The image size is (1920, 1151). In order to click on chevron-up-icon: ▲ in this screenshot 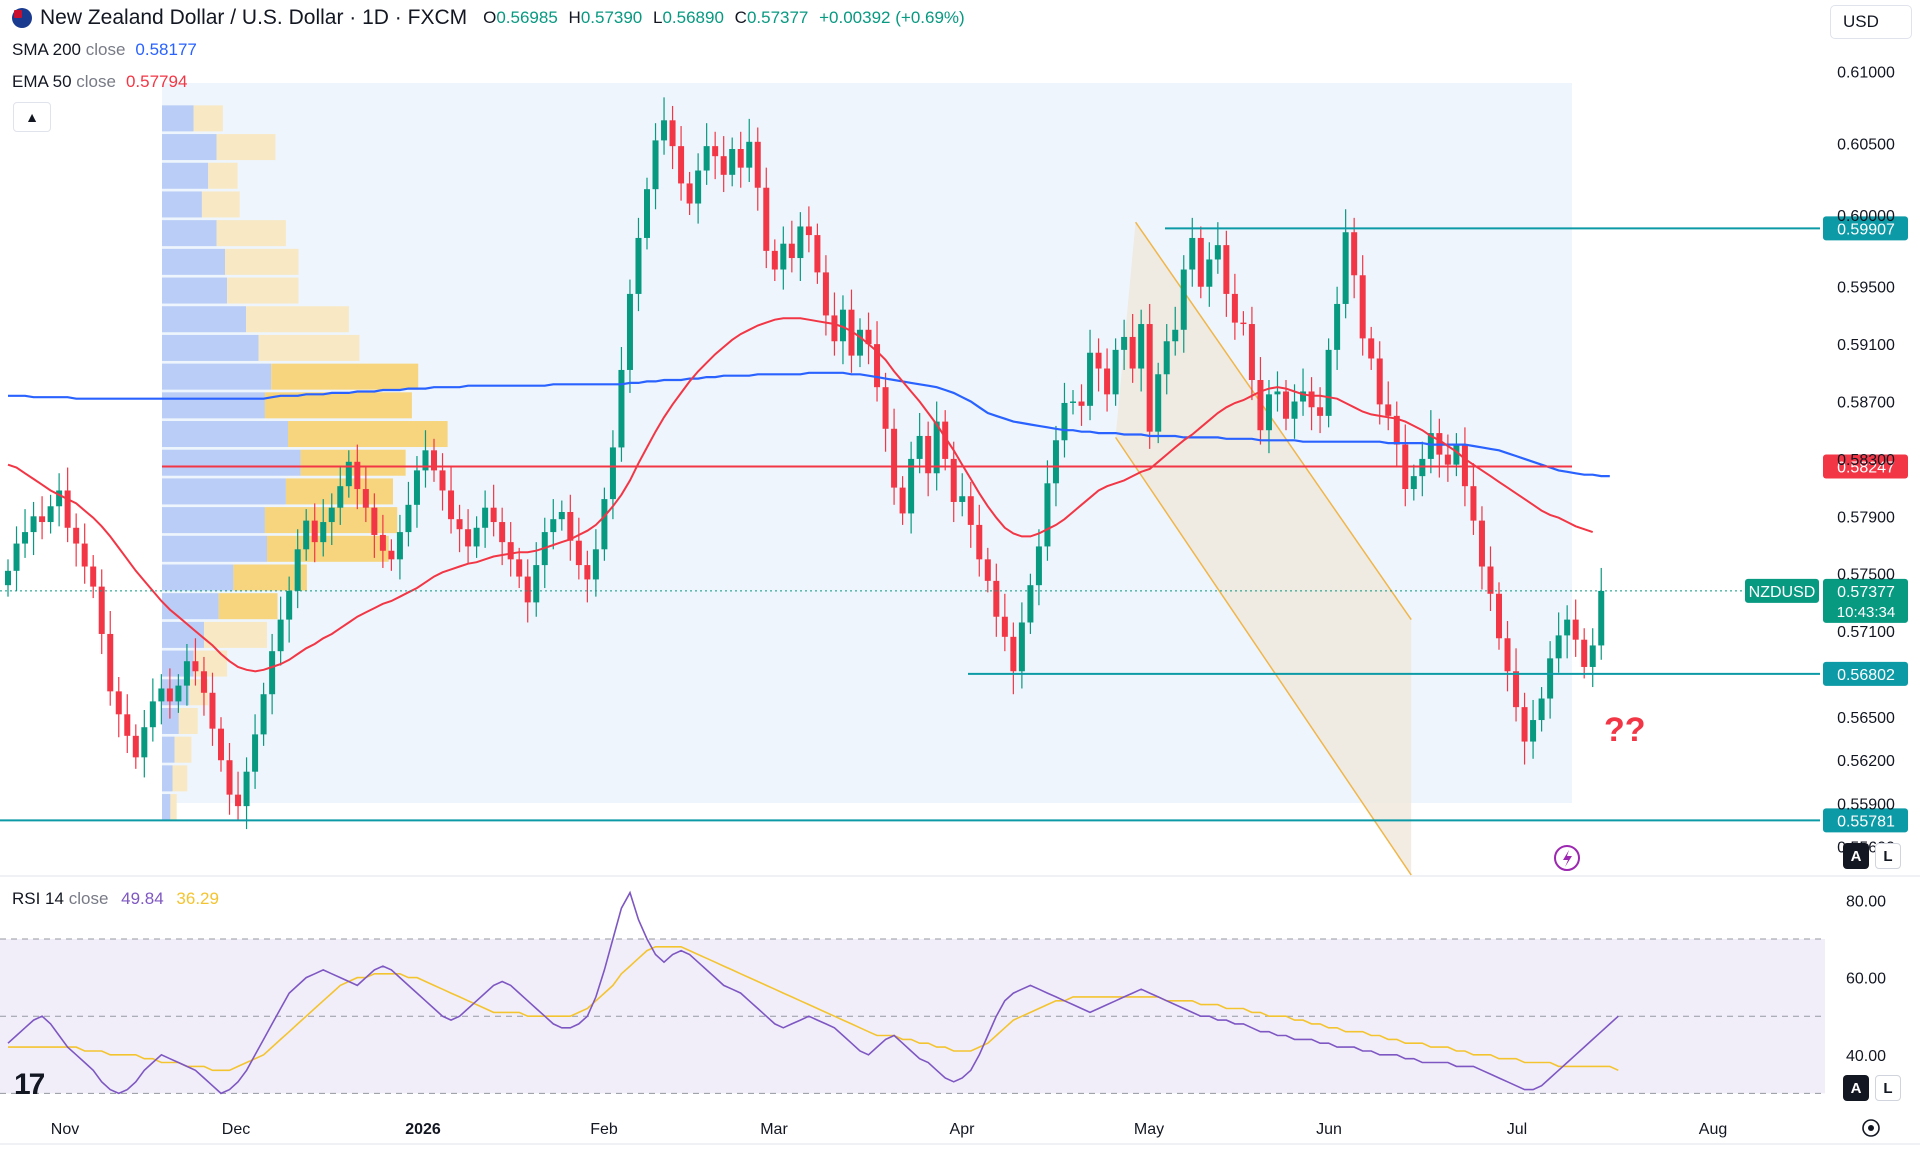, I will do `click(32, 117)`.